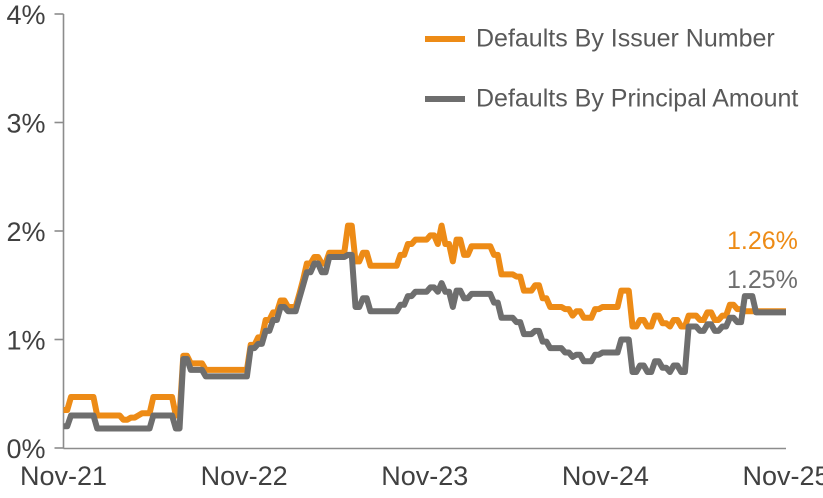 Image resolution: width=823 pixels, height=498 pixels. What do you see at coordinates (637, 99) in the screenshot?
I see `legend-label-principal-amount: Defaults By Principal Amount` at bounding box center [637, 99].